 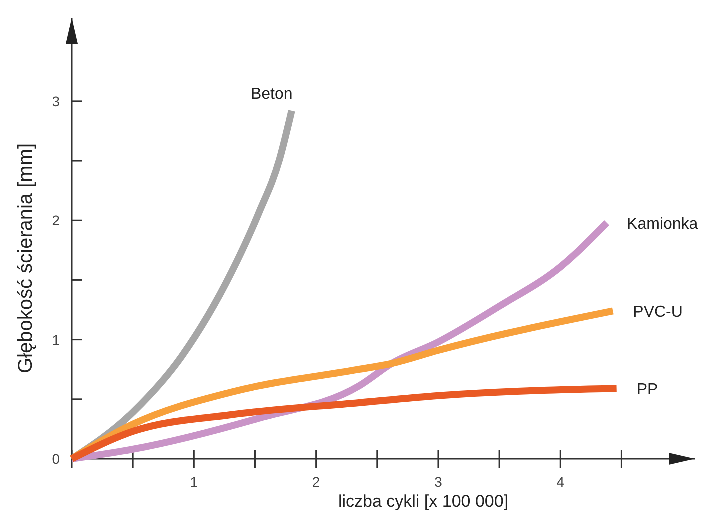 What do you see at coordinates (662, 225) in the screenshot?
I see `series-label: Kamionka` at bounding box center [662, 225].